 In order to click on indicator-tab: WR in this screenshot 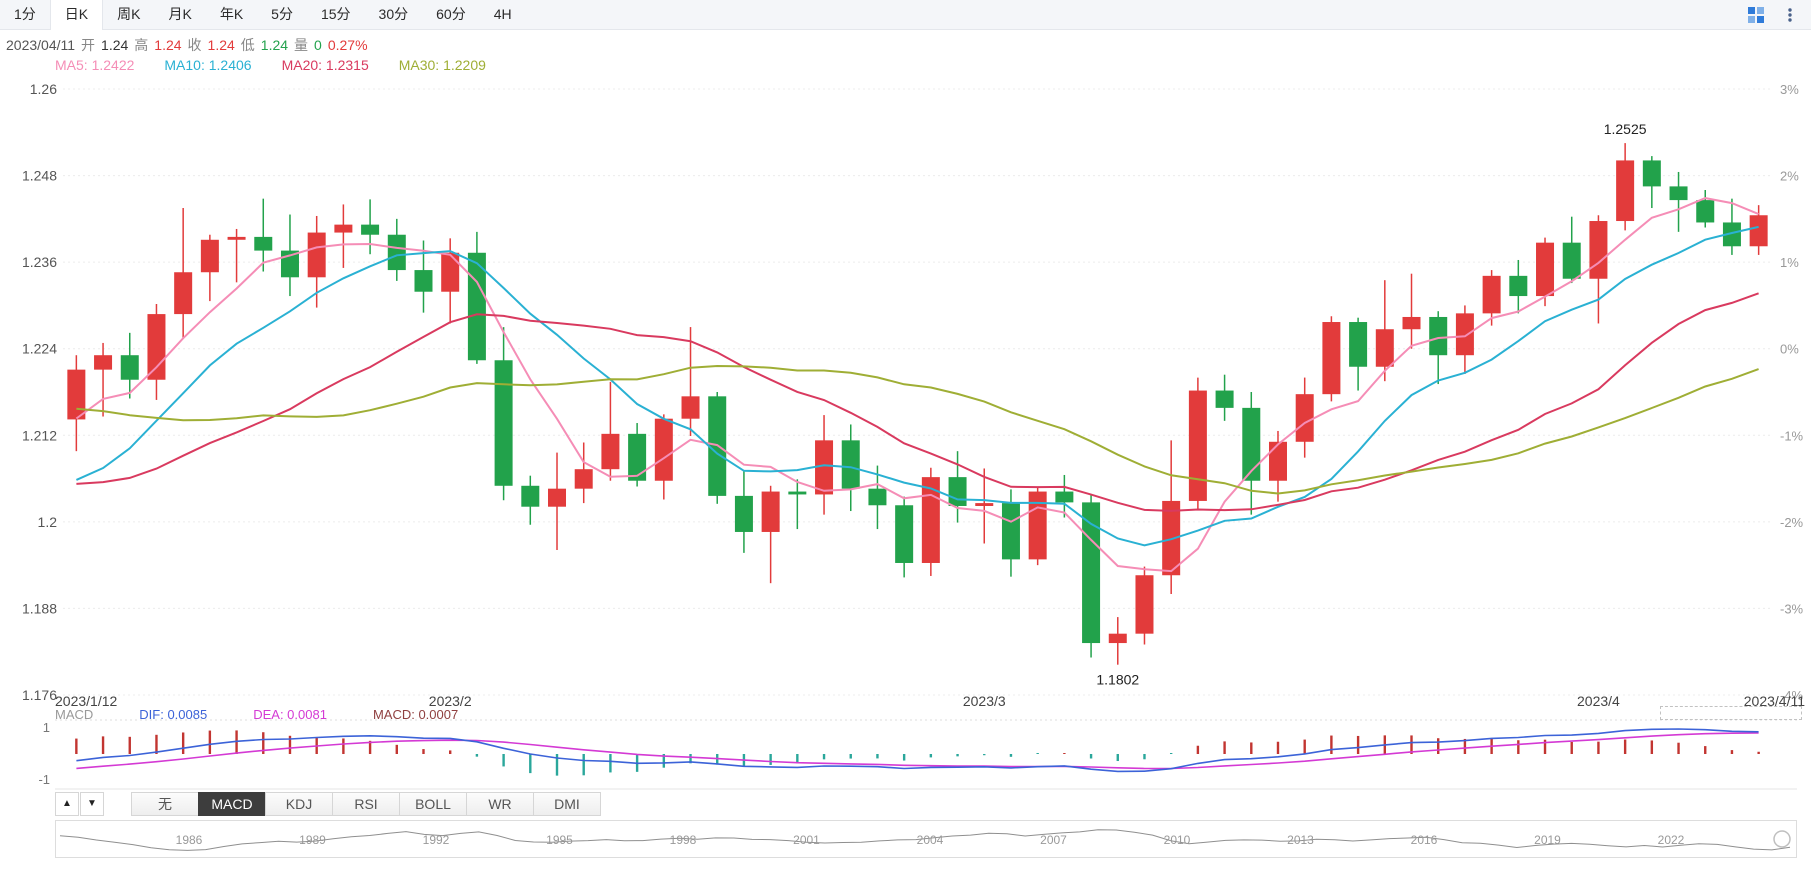, I will do `click(500, 804)`.